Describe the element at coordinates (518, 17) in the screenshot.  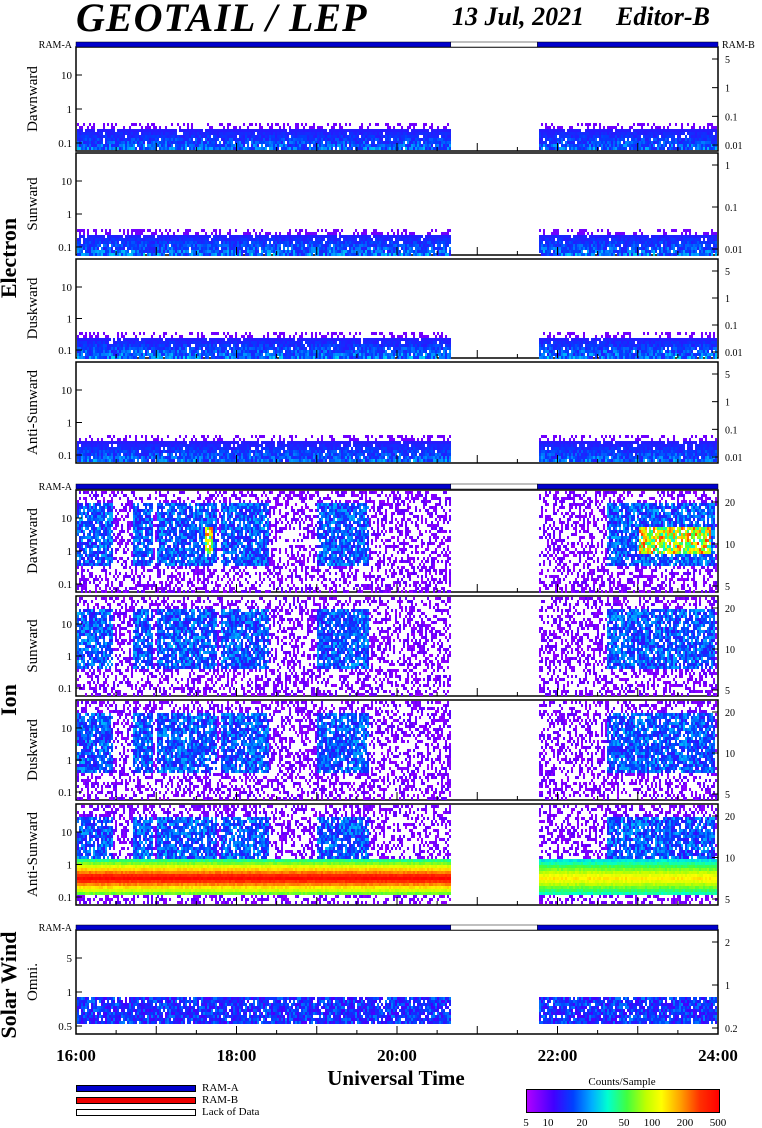
I see `plot-date: 13 Jul, 2021` at that location.